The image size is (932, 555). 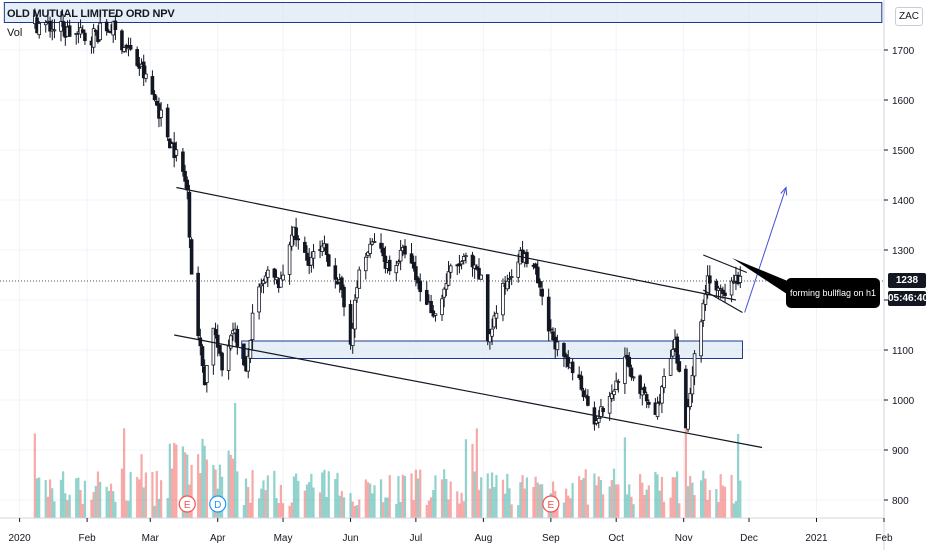 I want to click on annotation-callout: forming bullflag on h1, so click(x=833, y=293).